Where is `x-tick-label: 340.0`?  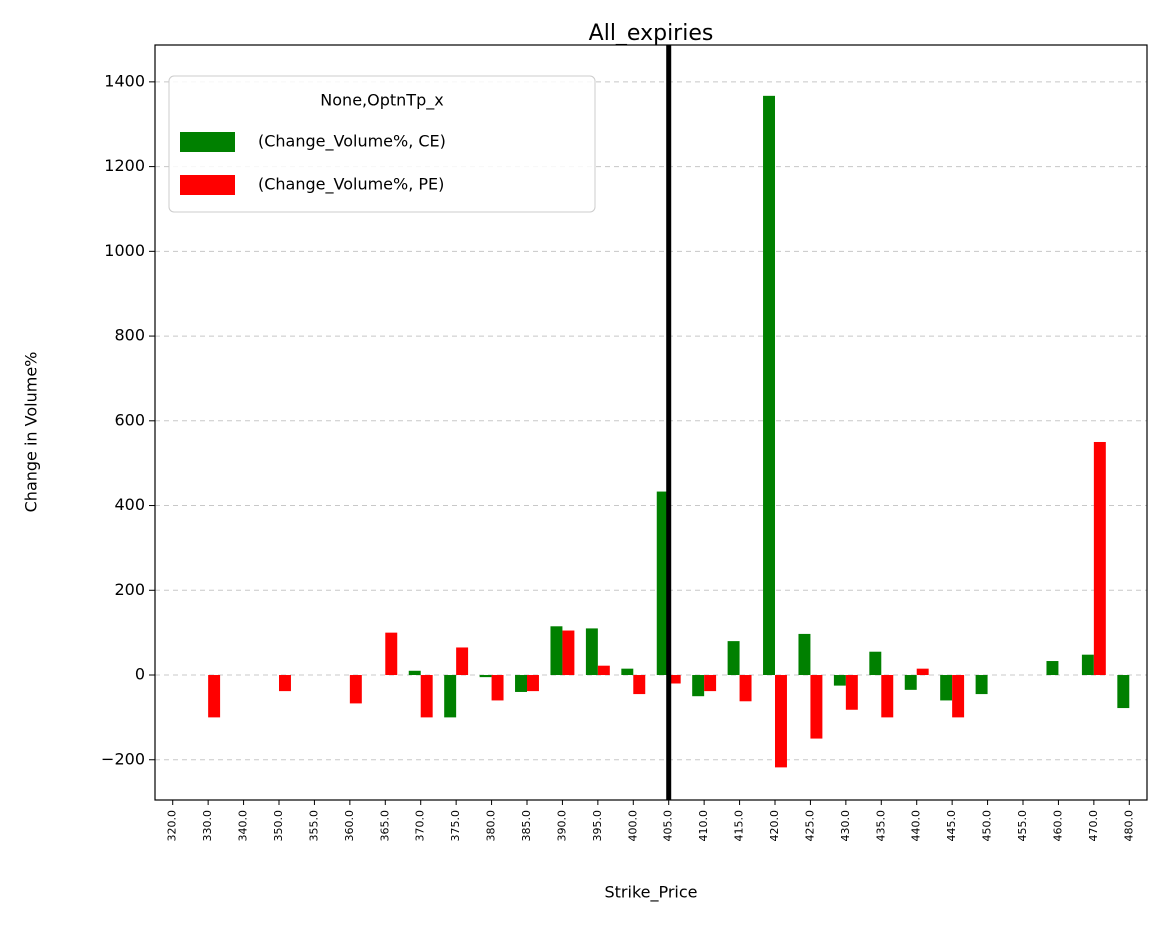 x-tick-label: 340.0 is located at coordinates (243, 826).